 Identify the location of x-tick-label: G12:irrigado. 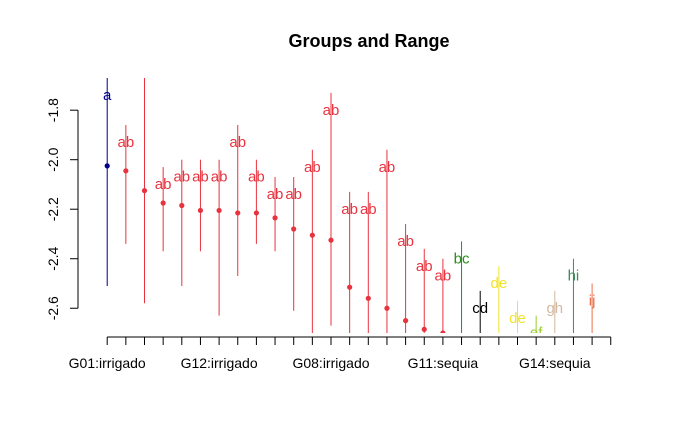
(219, 363).